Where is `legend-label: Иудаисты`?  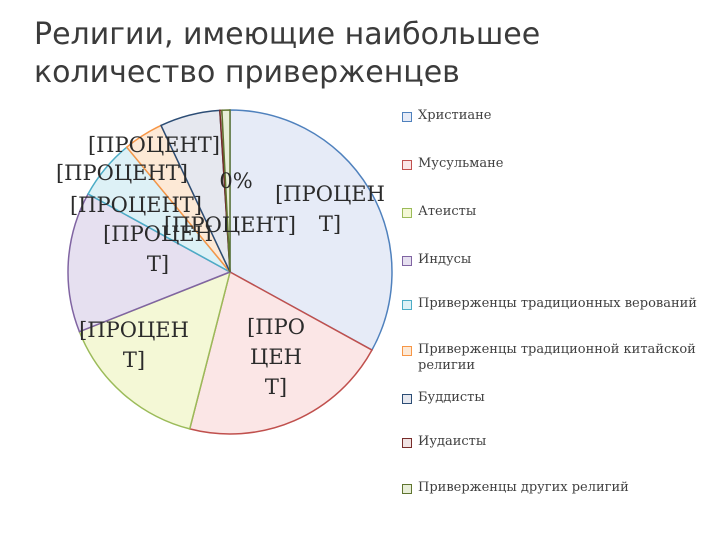
legend-label: Иудаисты is located at coordinates (452, 441).